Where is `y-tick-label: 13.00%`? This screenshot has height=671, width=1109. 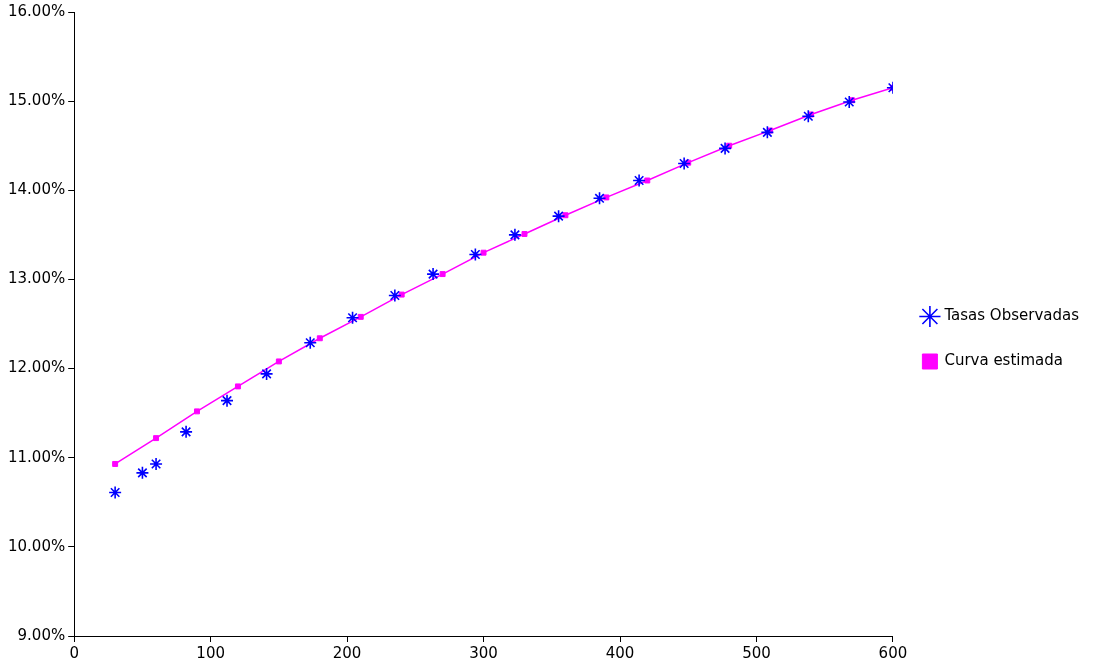 y-tick-label: 13.00% is located at coordinates (36, 278).